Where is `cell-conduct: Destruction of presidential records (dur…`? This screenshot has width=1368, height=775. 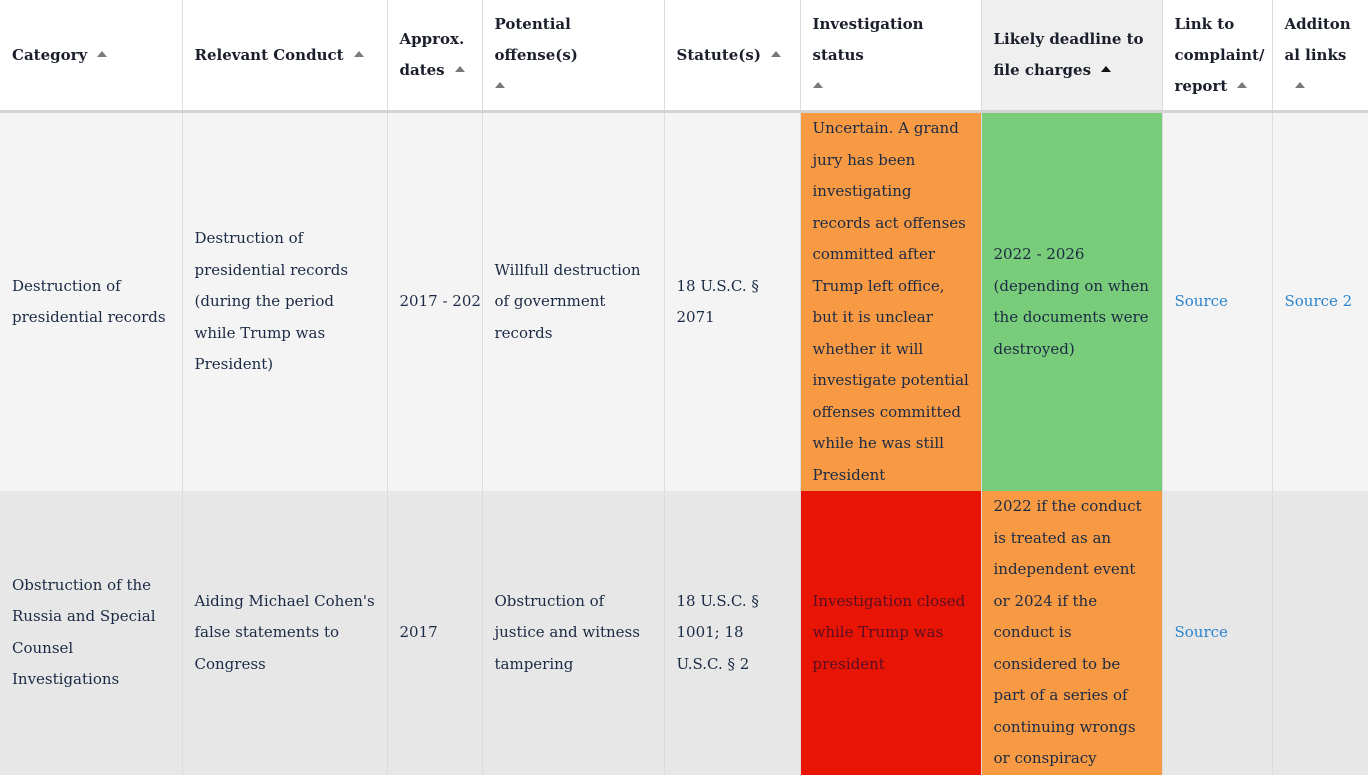
cell-conduct: Destruction of presidential records (dur… is located at coordinates (285, 301).